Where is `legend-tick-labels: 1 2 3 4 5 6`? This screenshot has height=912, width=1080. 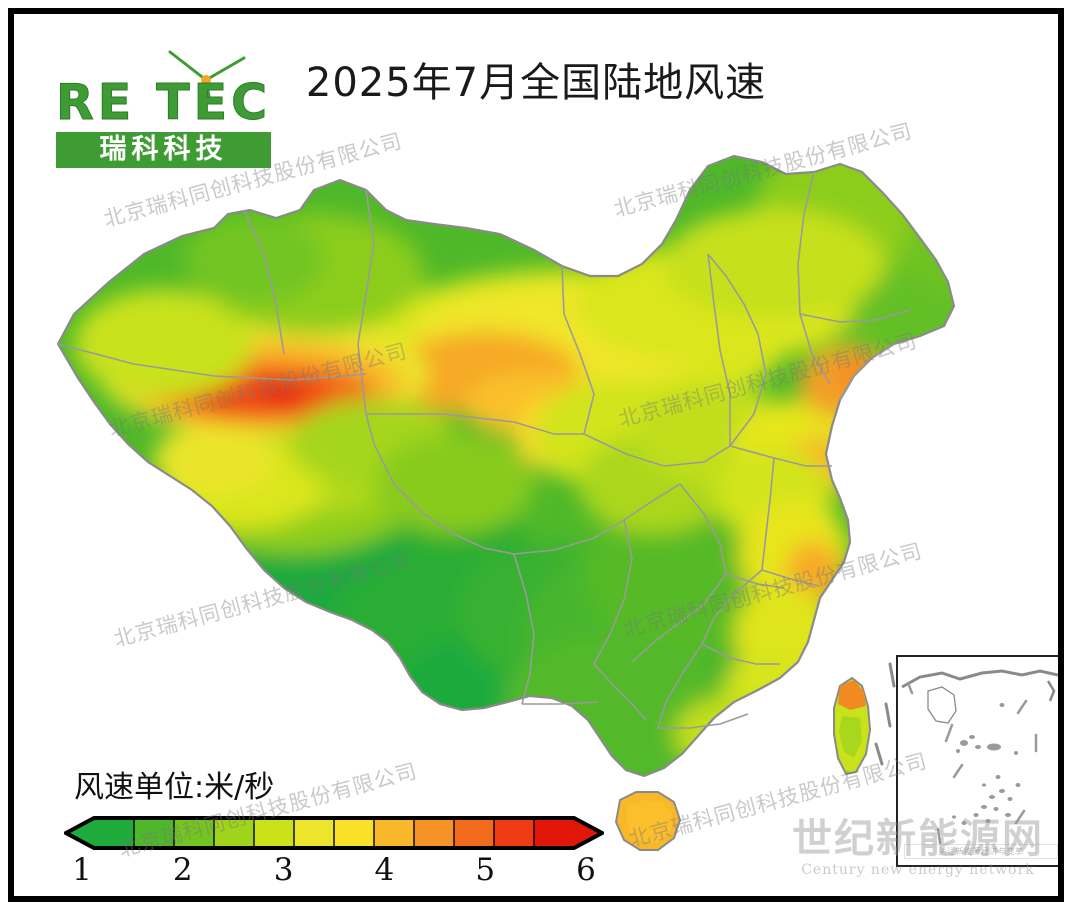 legend-tick-labels: 1 2 3 4 5 6 is located at coordinates (334, 872).